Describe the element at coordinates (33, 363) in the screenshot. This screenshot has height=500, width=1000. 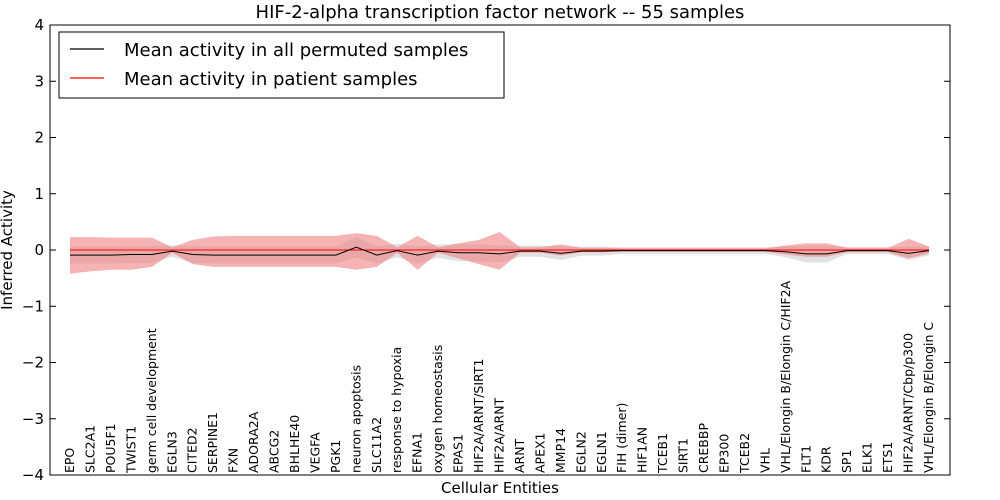
I see `y-tick-label: −2` at that location.